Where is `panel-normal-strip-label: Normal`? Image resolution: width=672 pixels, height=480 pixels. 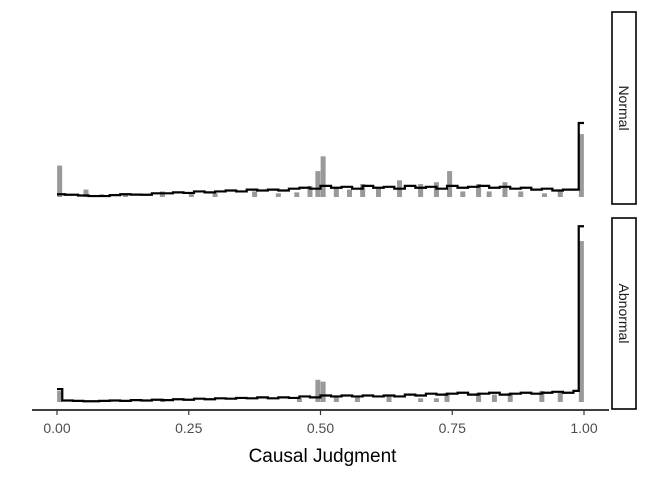
panel-normal-strip-label: Normal is located at coordinates (624, 107).